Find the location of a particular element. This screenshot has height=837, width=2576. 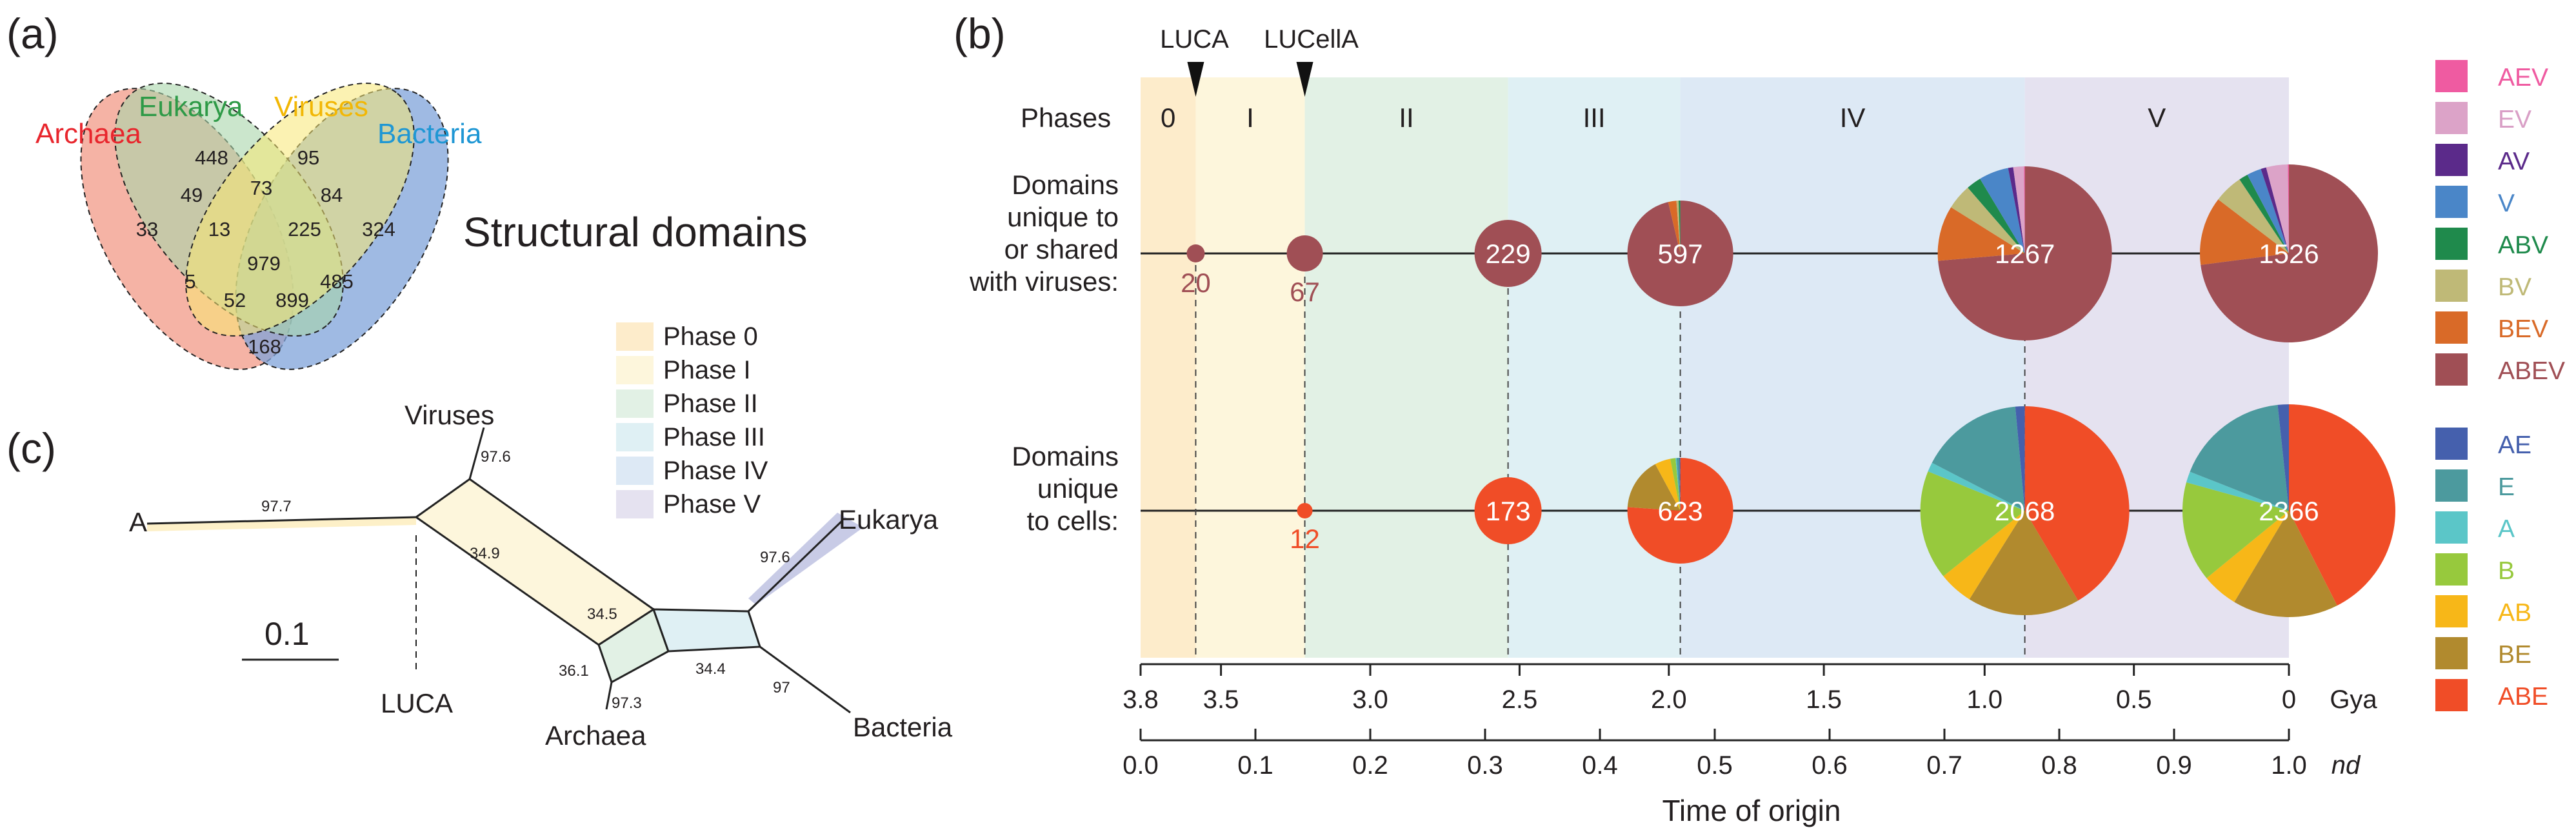

venn-region-avb: 899 is located at coordinates (292, 300).